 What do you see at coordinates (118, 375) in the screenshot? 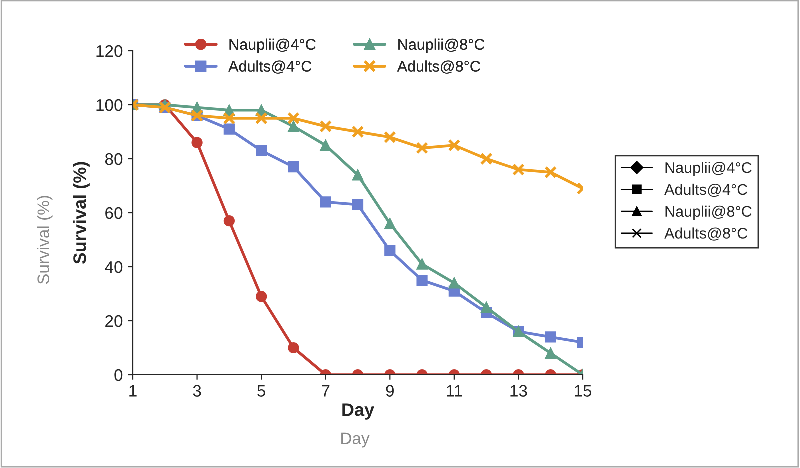
I see `y-tick-label: 0` at bounding box center [118, 375].